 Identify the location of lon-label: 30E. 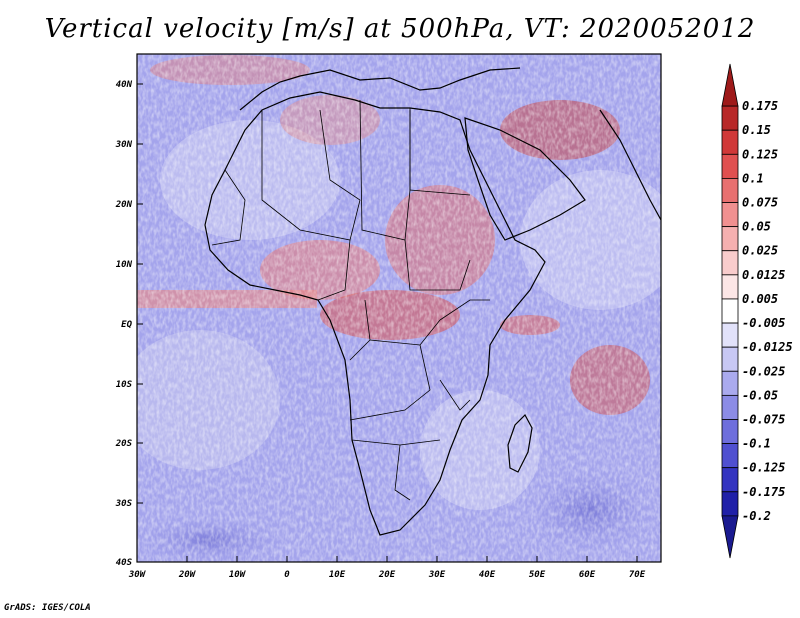
(437, 575).